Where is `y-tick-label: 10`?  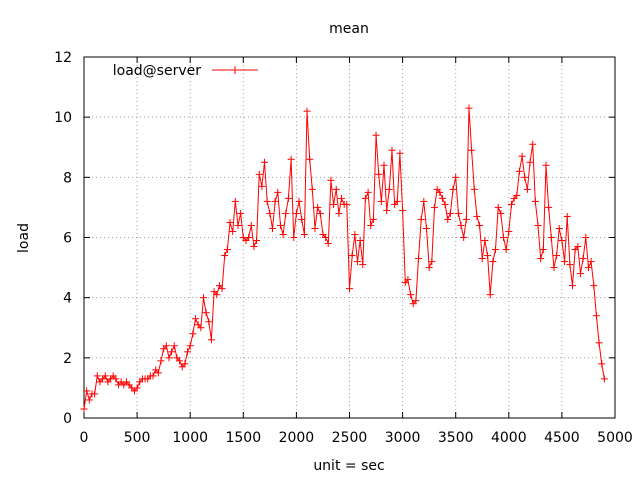 y-tick-label: 10 is located at coordinates (63, 118).